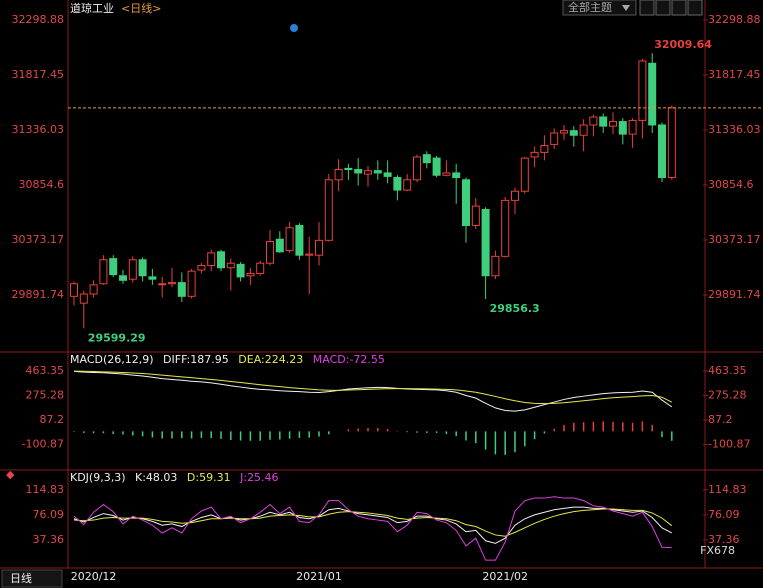 Image resolution: width=763 pixels, height=588 pixels. Describe the element at coordinates (193, 477) in the screenshot. I see `legend-label: D:` at that location.